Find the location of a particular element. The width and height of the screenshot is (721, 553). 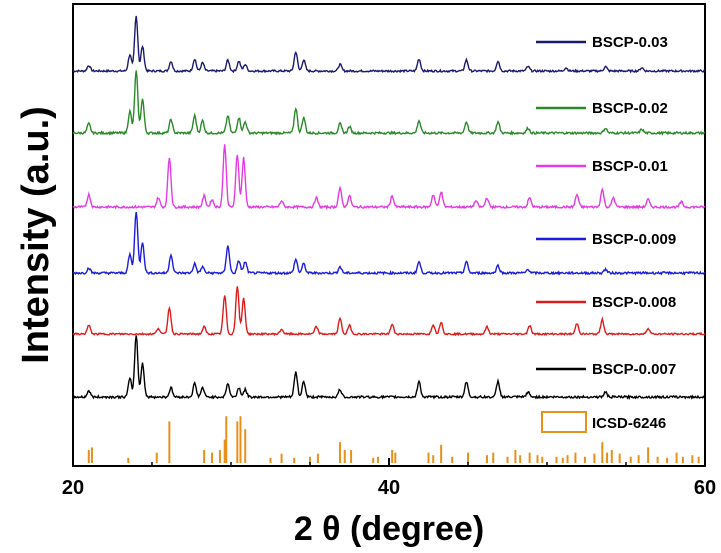

legend-label-bscp-0-03: BSCP-0.03 is located at coordinates (630, 42).